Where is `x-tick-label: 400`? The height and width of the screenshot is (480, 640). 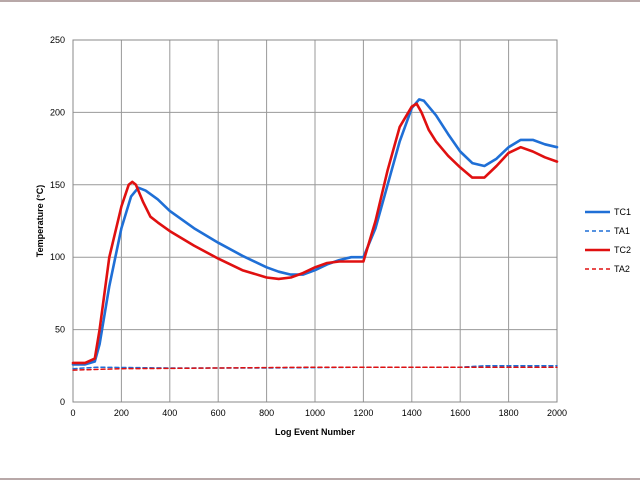
x-tick-label: 400 is located at coordinates (169, 413).